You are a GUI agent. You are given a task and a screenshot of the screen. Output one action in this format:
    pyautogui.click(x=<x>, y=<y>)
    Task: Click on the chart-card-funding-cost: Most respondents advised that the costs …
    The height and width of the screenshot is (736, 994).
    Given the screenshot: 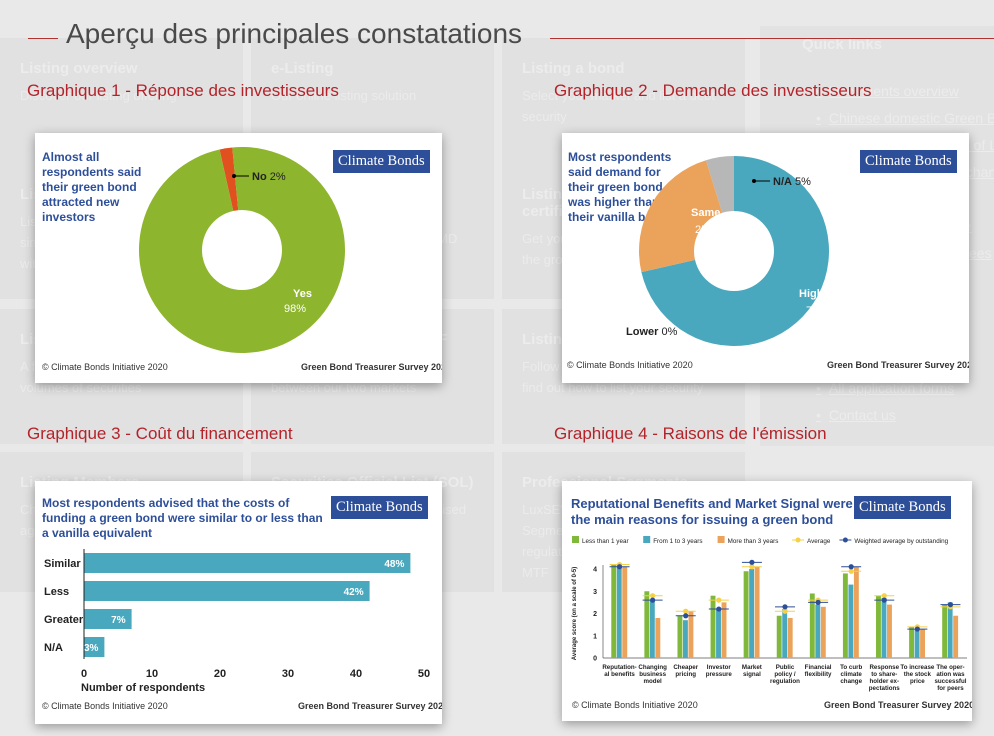 What is the action you would take?
    pyautogui.click(x=238, y=602)
    